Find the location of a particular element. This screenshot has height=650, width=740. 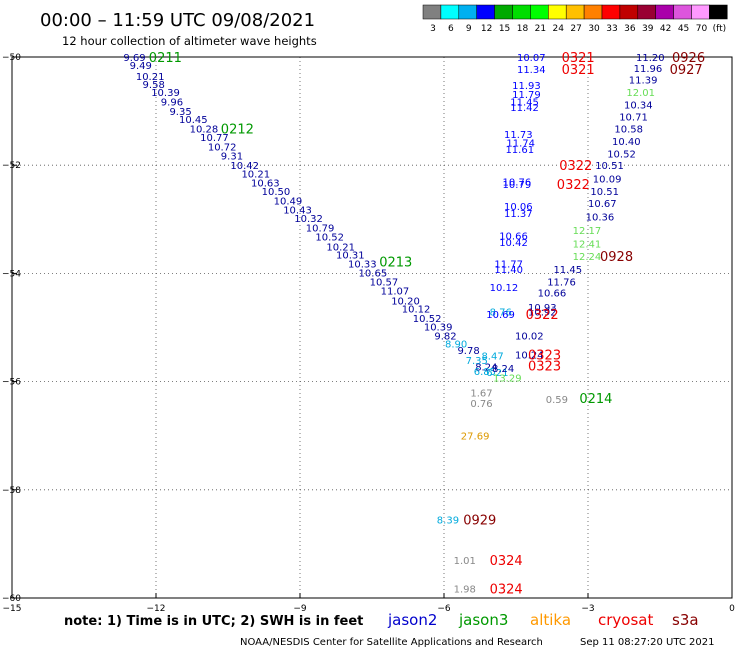

colorbar-label: (ft) is located at coordinates (720, 29).